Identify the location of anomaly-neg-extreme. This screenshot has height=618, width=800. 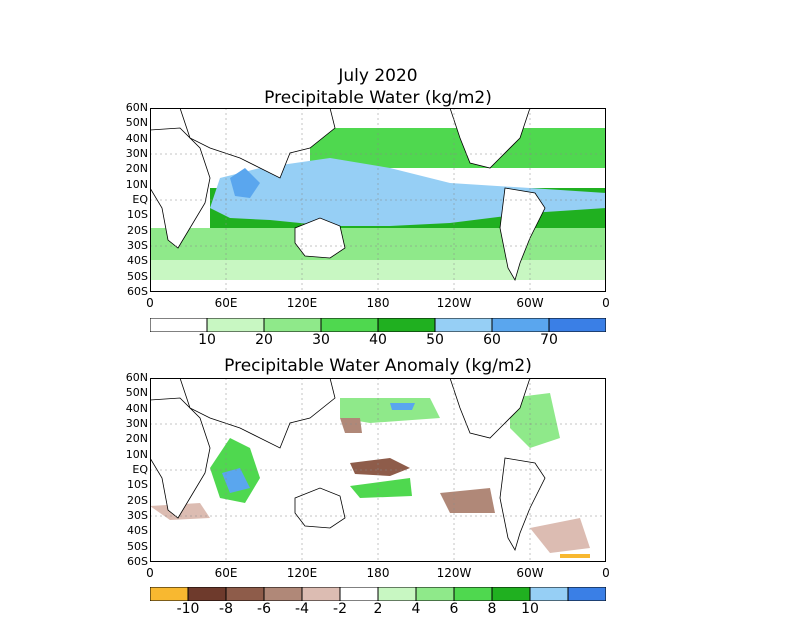
(575, 556).